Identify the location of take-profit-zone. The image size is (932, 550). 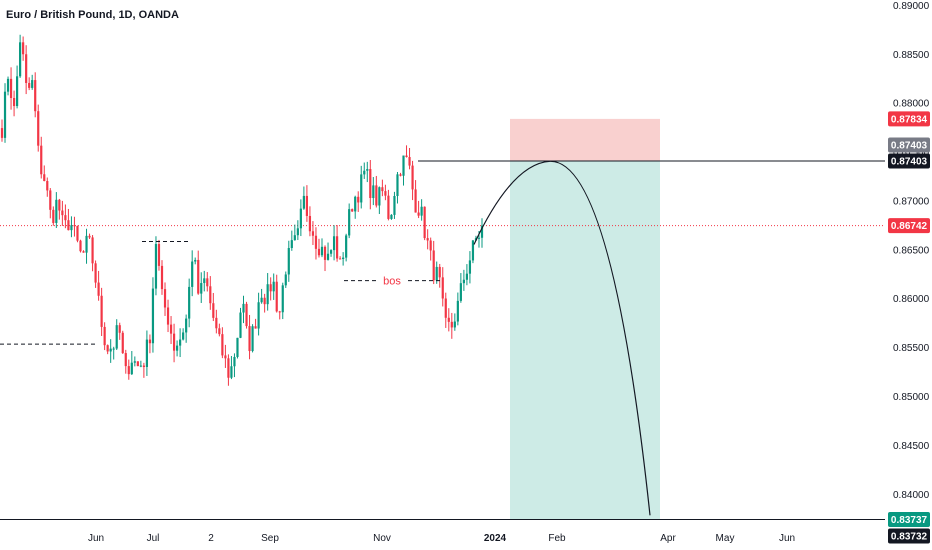
(585, 340).